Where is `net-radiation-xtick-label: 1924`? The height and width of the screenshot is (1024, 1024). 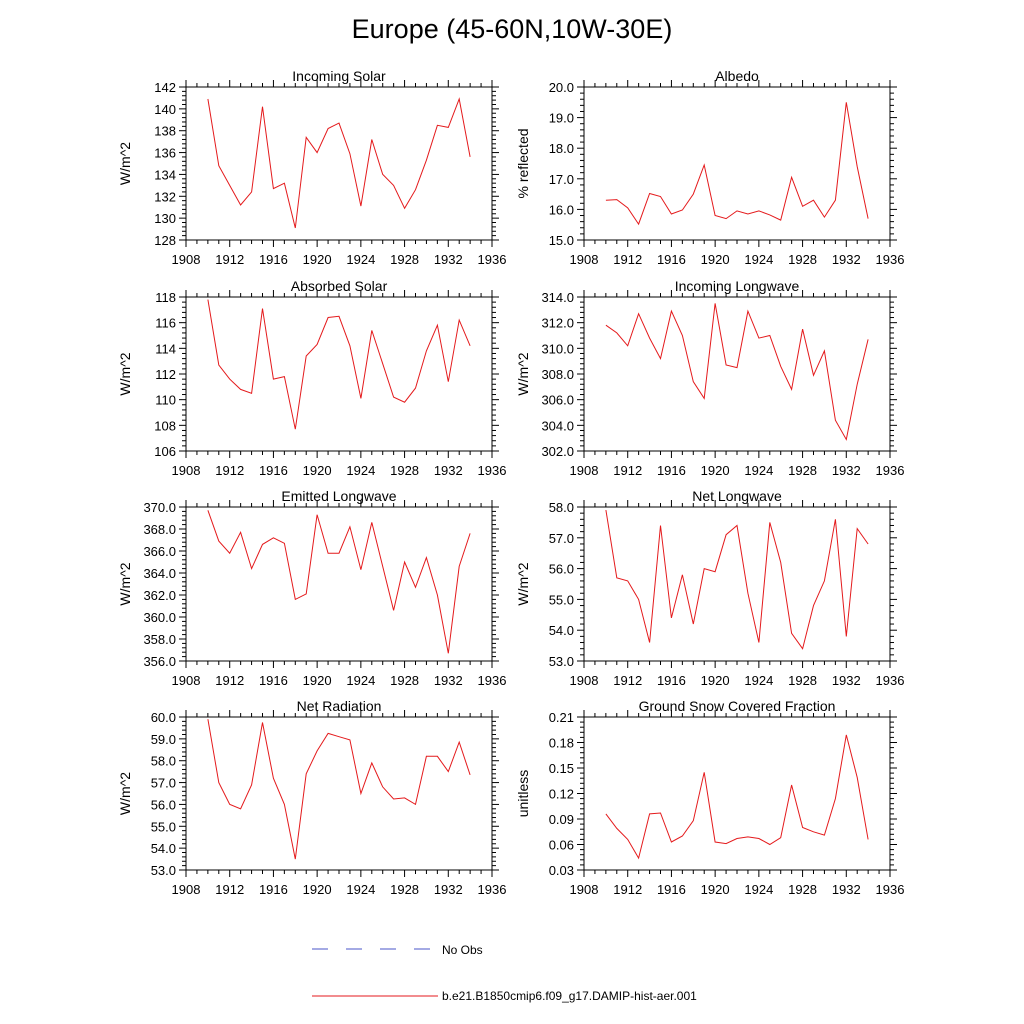 net-radiation-xtick-label: 1924 is located at coordinates (360, 889).